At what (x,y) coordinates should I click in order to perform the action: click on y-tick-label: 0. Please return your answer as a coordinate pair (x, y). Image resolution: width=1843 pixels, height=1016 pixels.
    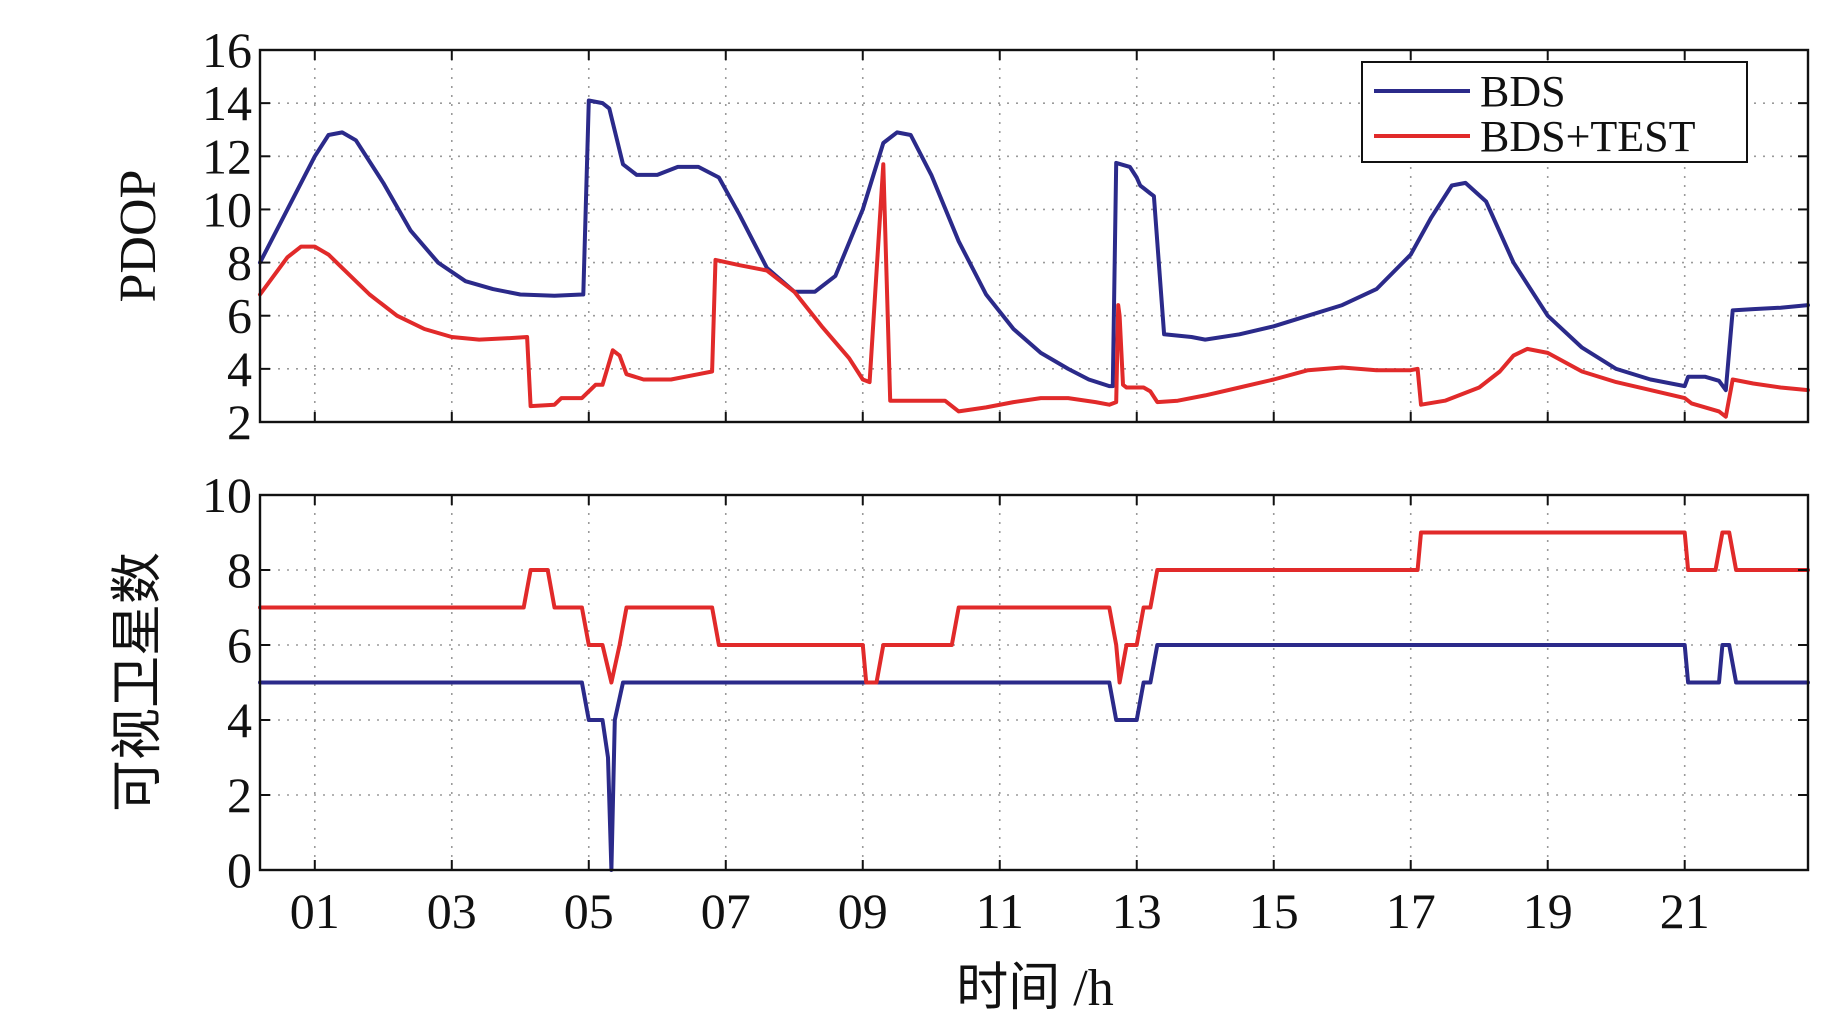
    Looking at the image, I should click on (239, 870).